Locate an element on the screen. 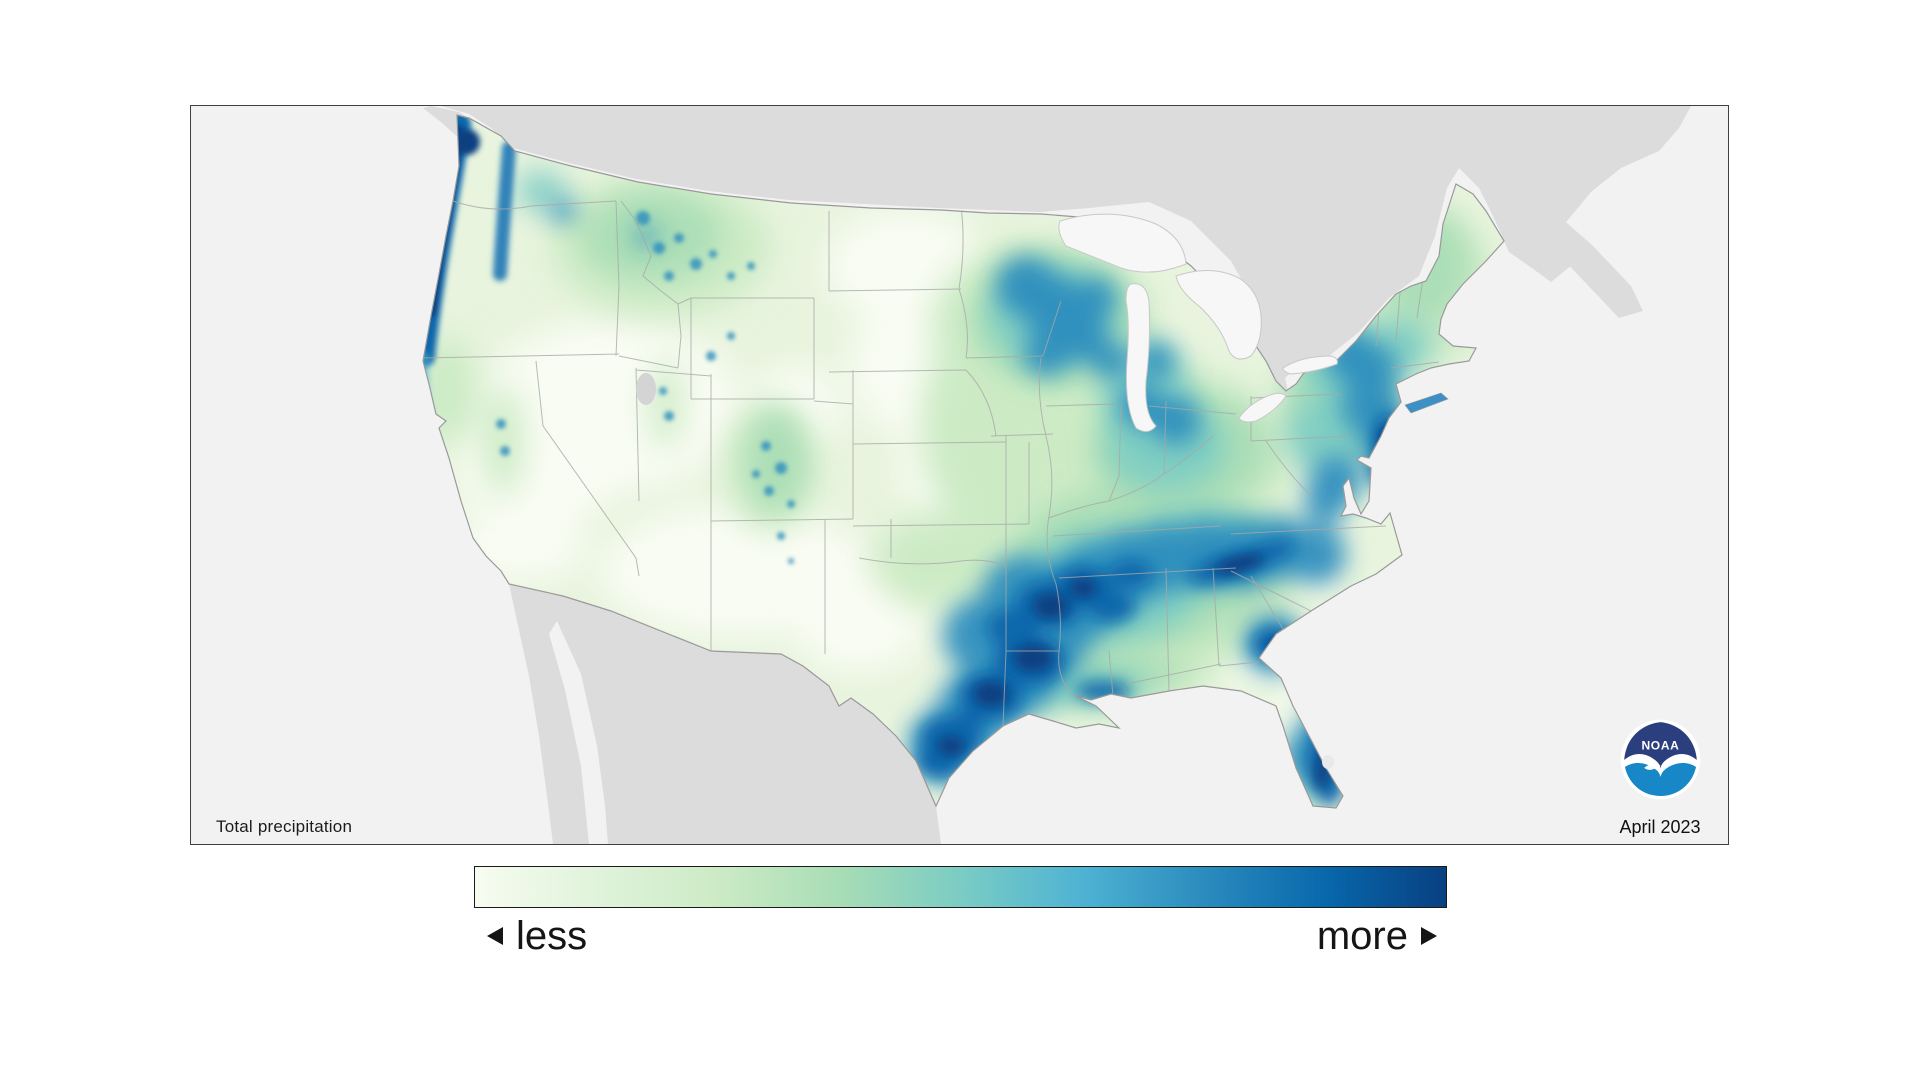  mexico-landmass is located at coordinates (725, 714).